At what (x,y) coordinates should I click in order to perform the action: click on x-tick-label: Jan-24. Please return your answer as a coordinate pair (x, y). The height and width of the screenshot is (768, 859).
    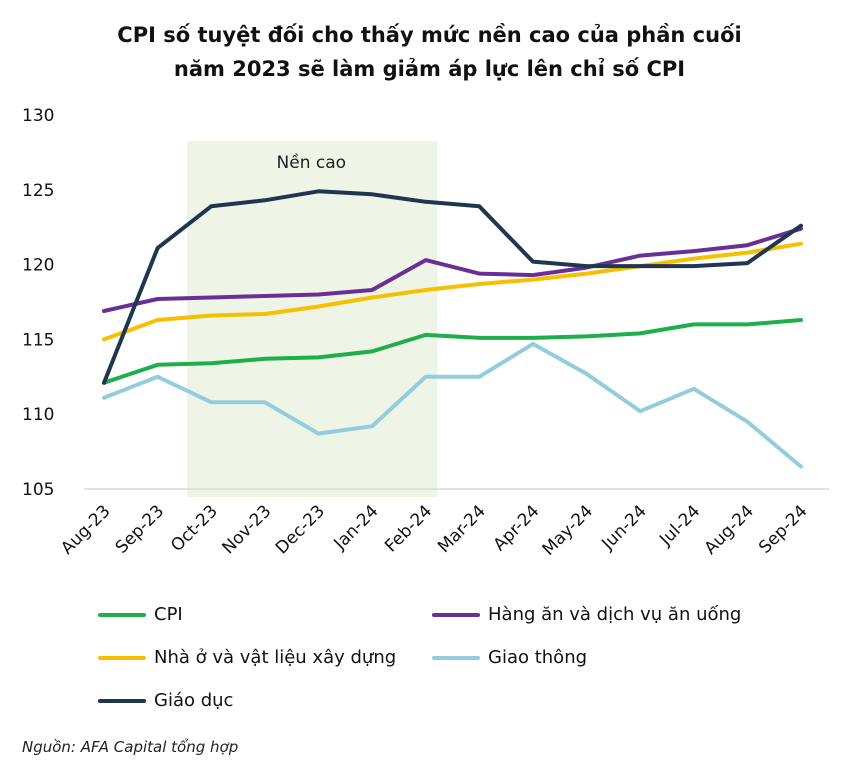
    Looking at the image, I should click on (356, 527).